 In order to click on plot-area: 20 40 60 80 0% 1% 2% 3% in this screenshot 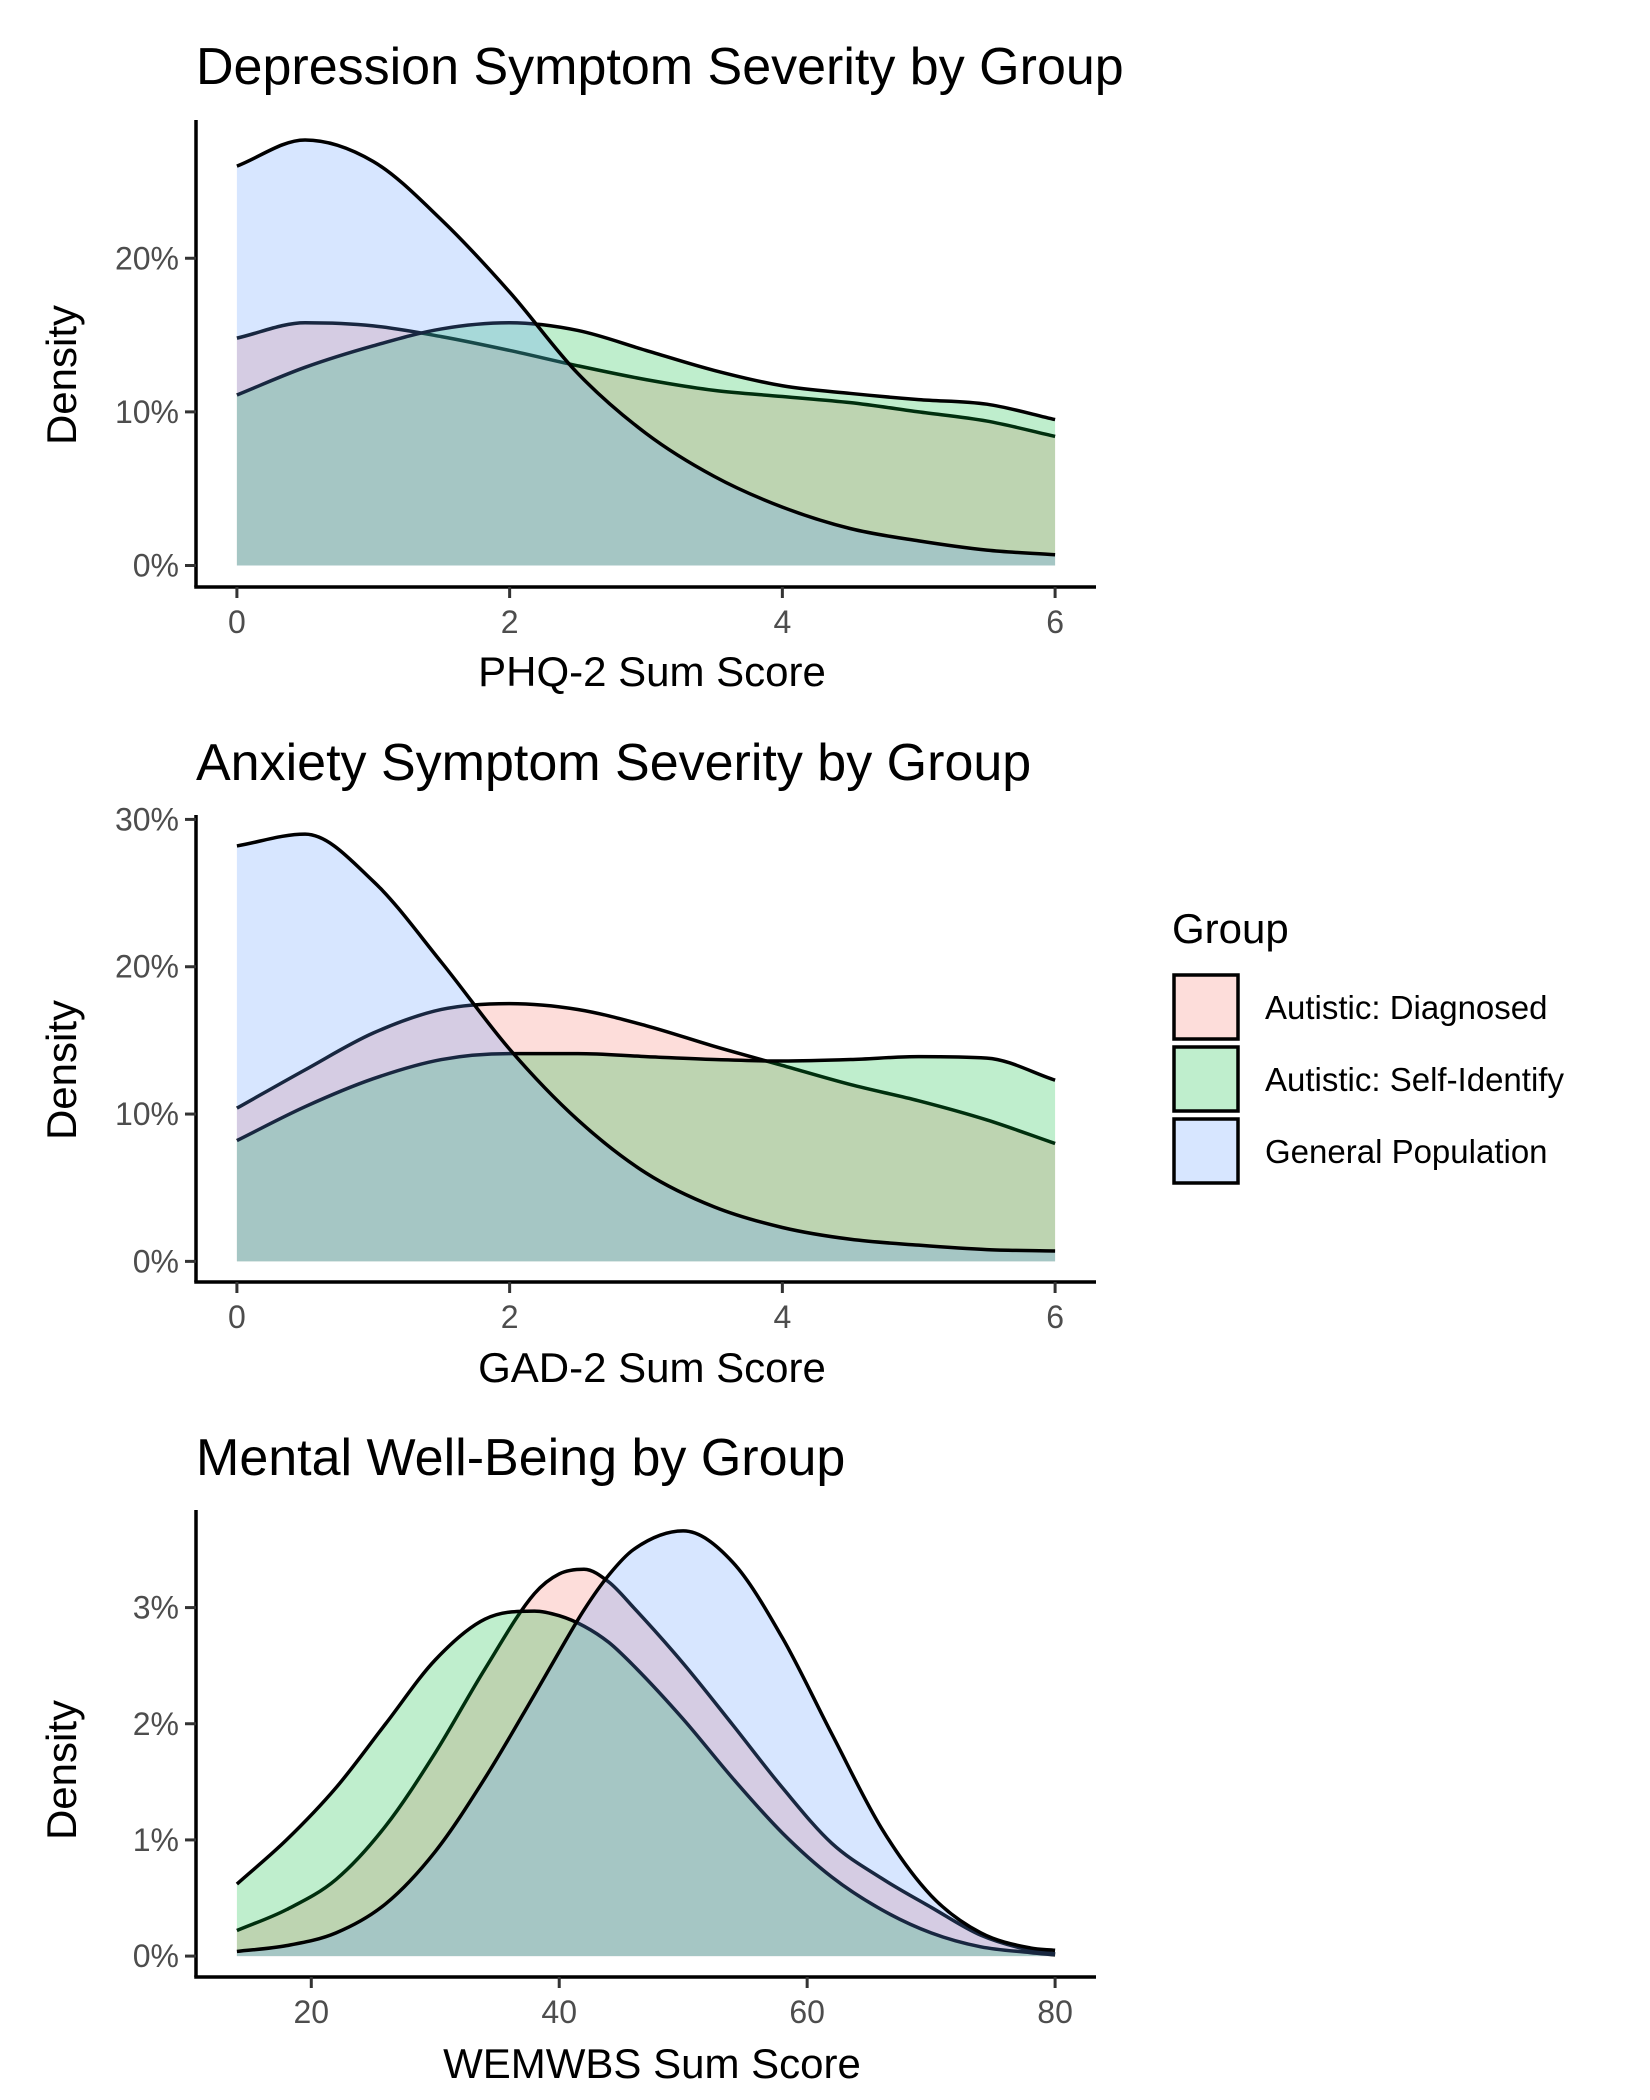, I will do `click(614, 1770)`.